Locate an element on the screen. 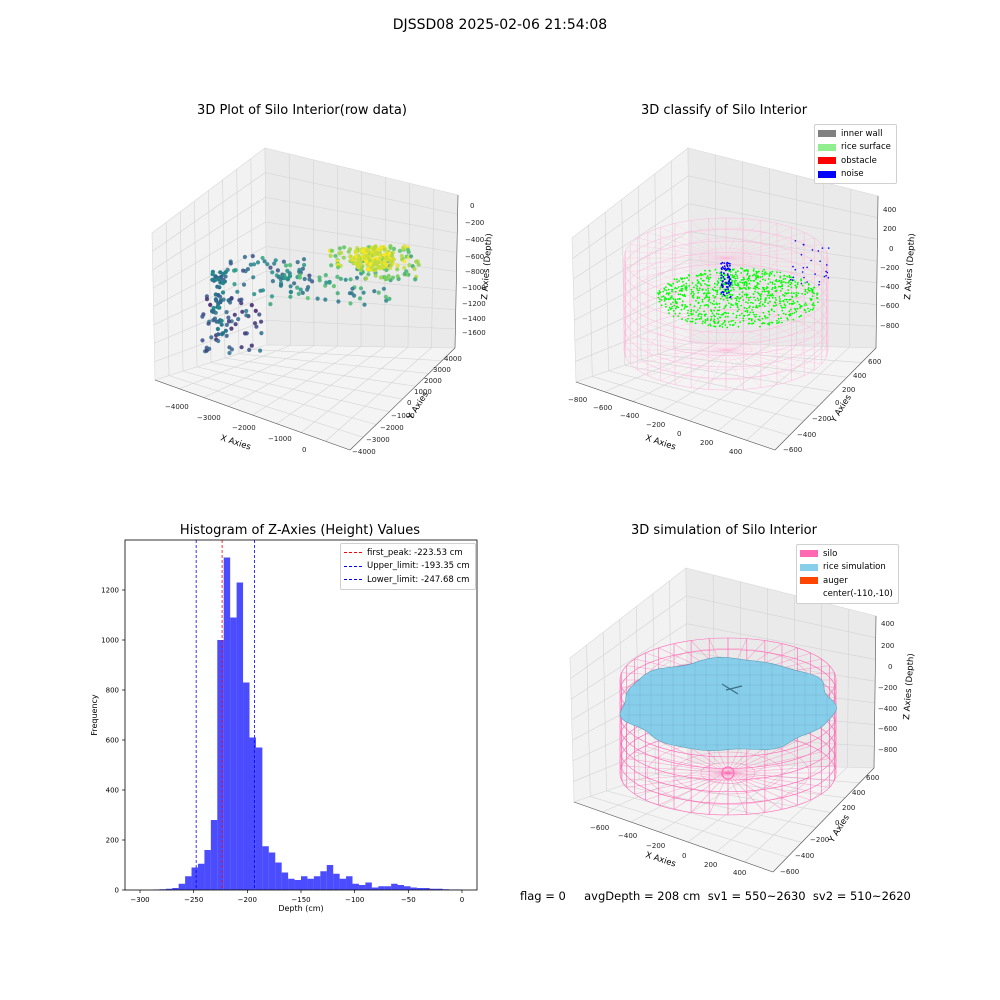  panel2-legend: inner wall rice surface obstacle noise is located at coordinates (855, 154).